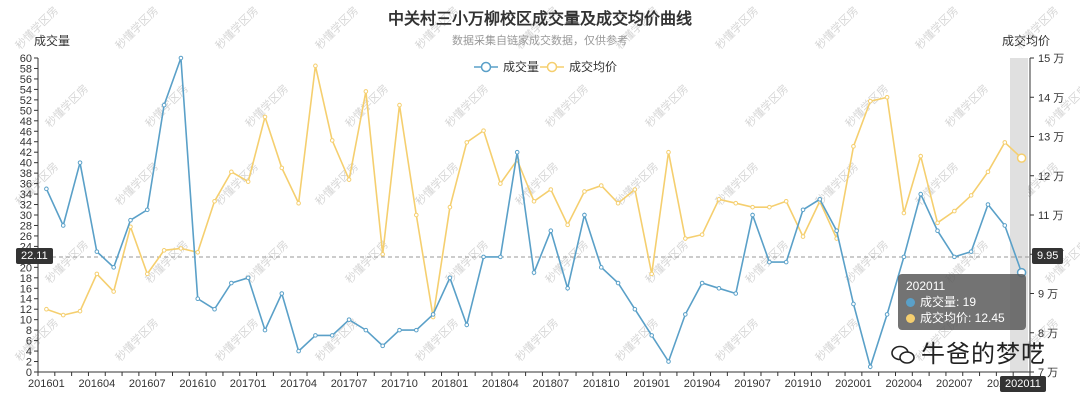  I want to click on legend-item-price: 成交均价, so click(578, 66).